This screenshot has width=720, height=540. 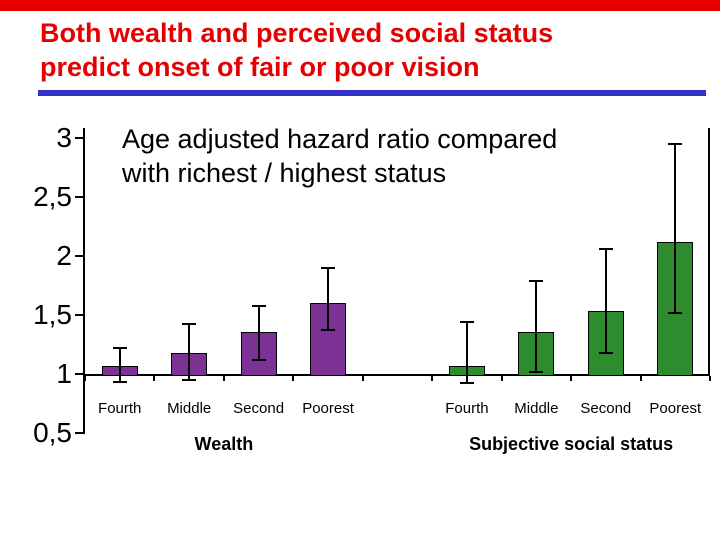 What do you see at coordinates (260, 67) in the screenshot?
I see `slide-title-line-2: predict onset of fair or poor vision` at bounding box center [260, 67].